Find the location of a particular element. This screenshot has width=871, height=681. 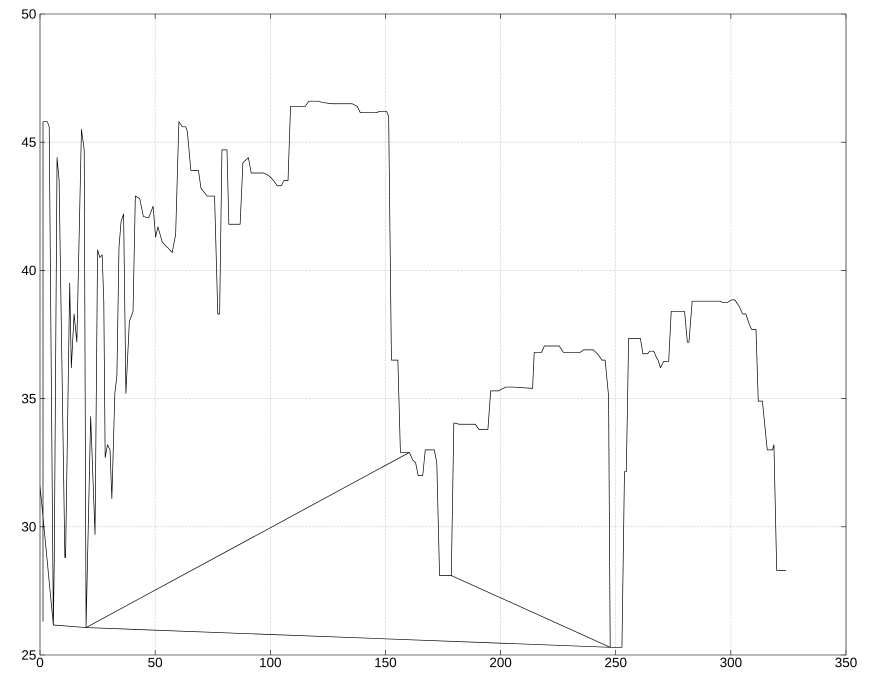

y-tick-label: 50 is located at coordinates (29, 14).